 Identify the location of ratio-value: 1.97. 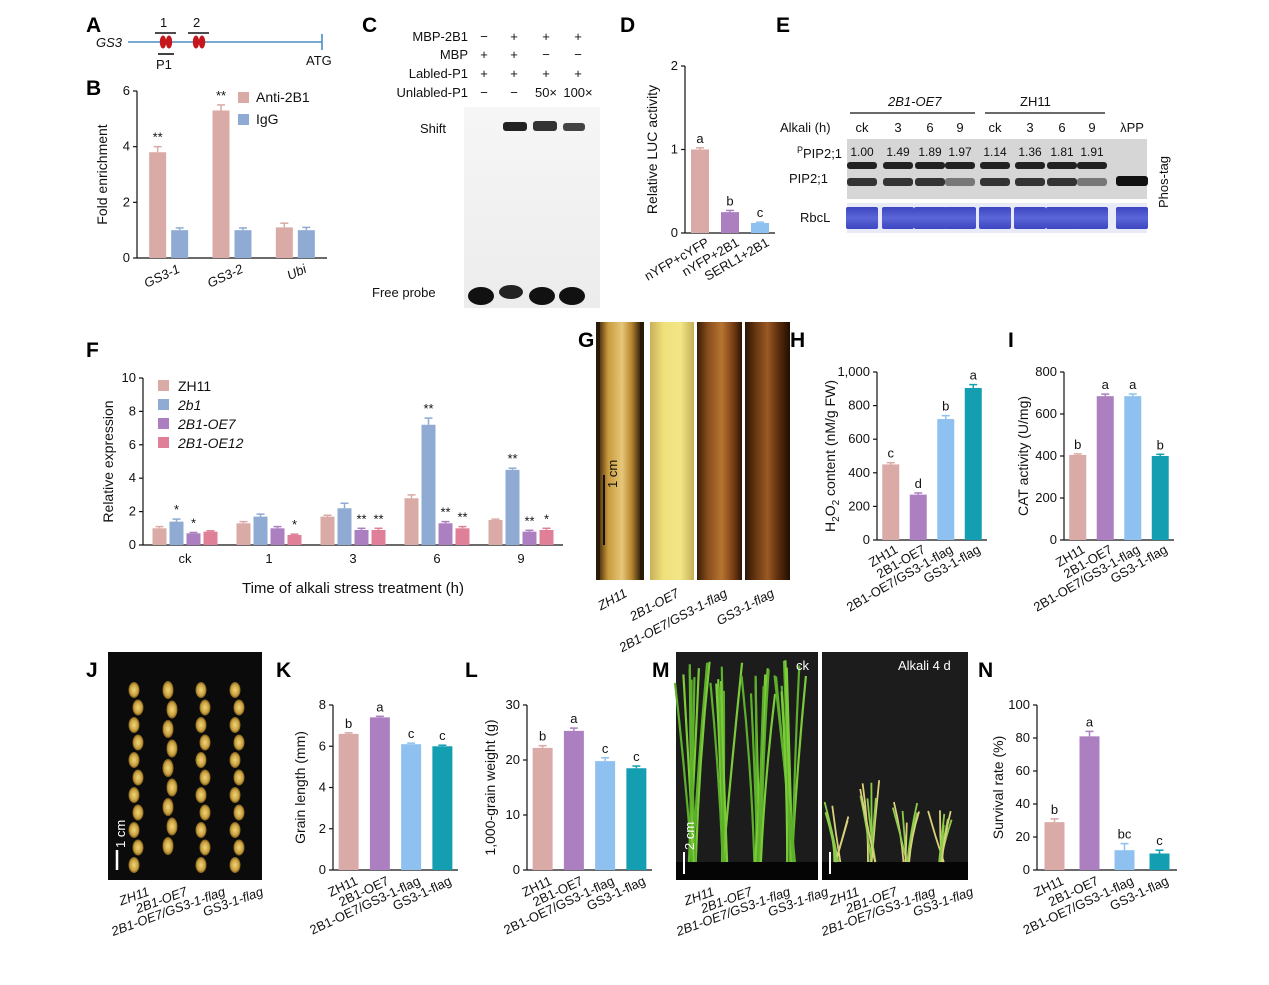
(960, 152).